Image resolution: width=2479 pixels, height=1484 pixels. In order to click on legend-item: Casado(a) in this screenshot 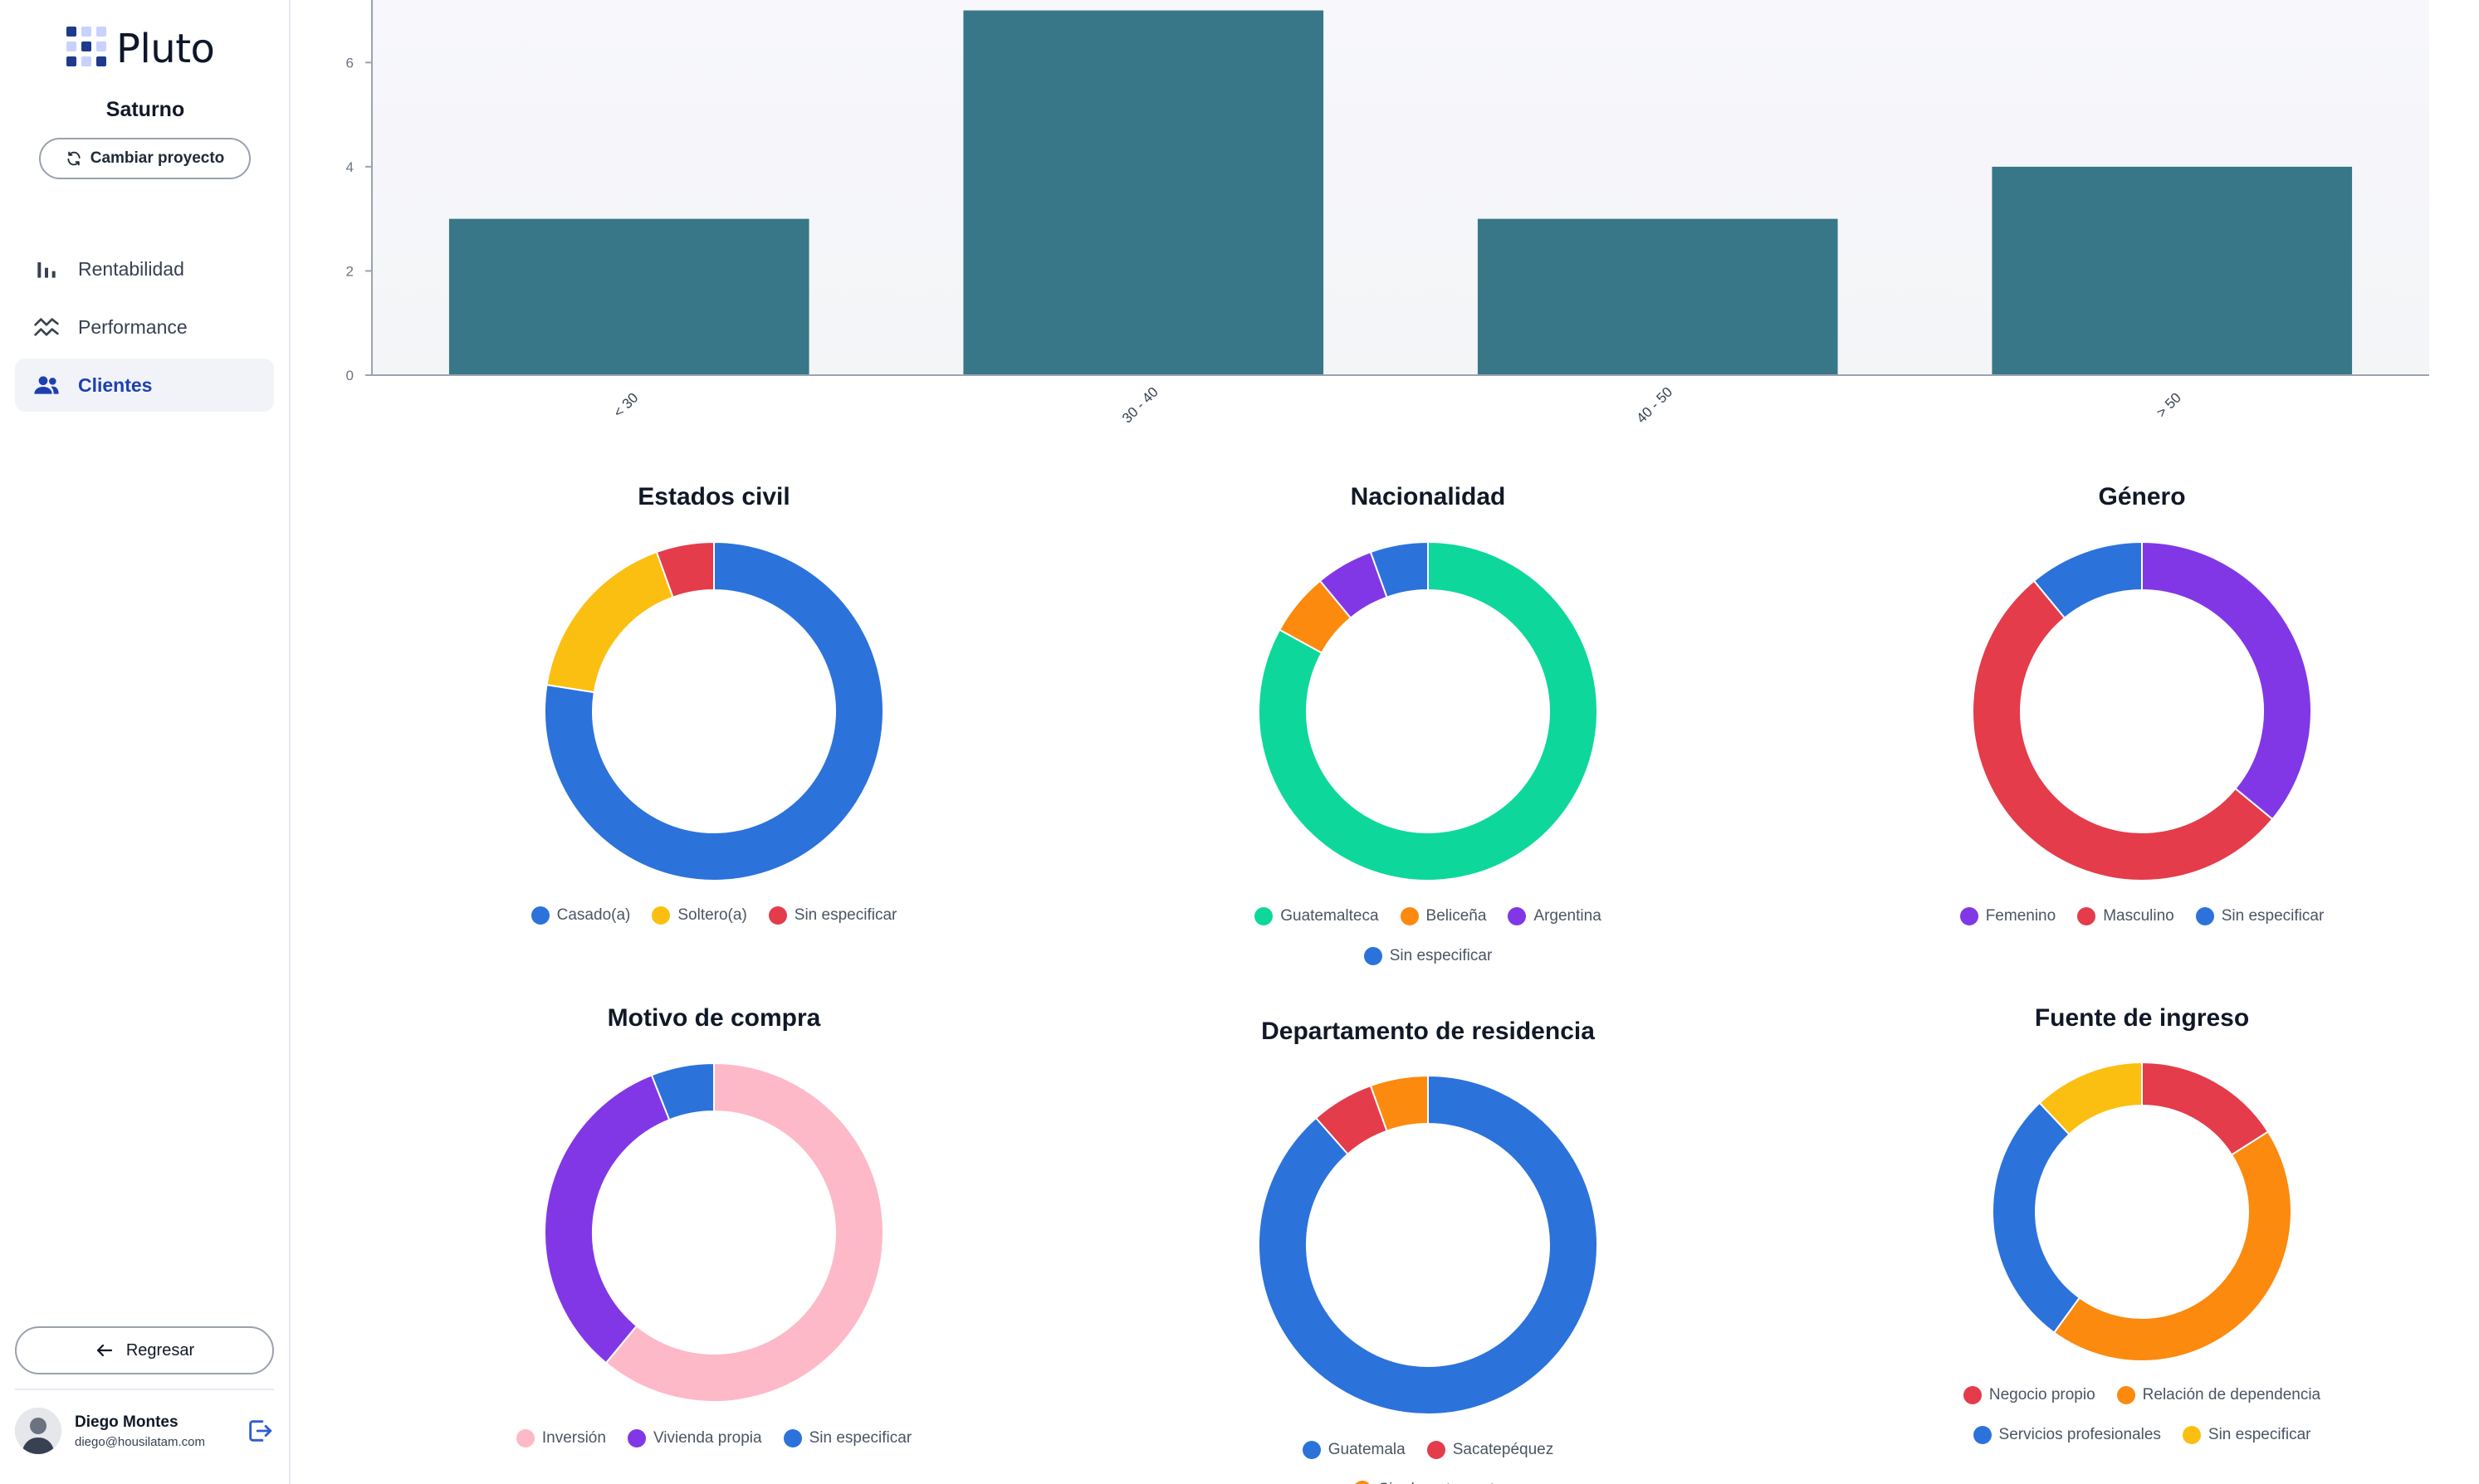, I will do `click(580, 915)`.